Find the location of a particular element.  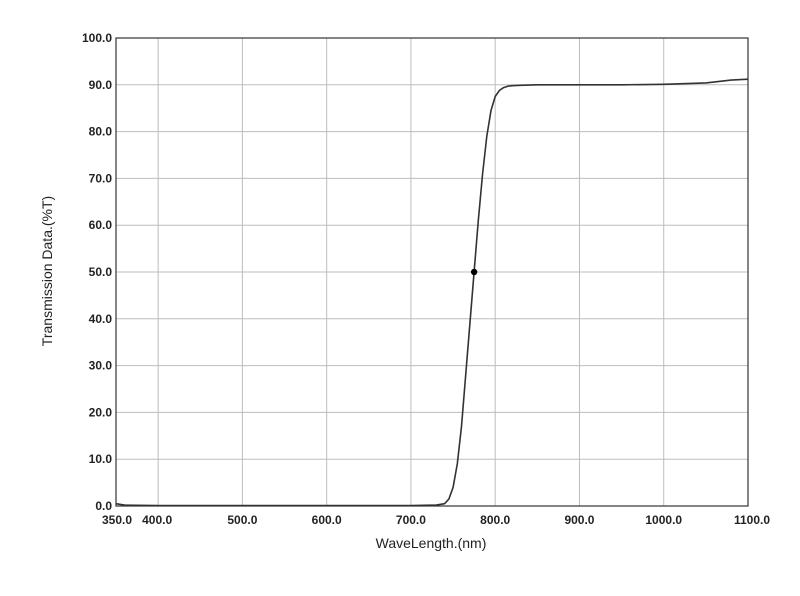

y-tick-label: 40.0 is located at coordinates (101, 319).